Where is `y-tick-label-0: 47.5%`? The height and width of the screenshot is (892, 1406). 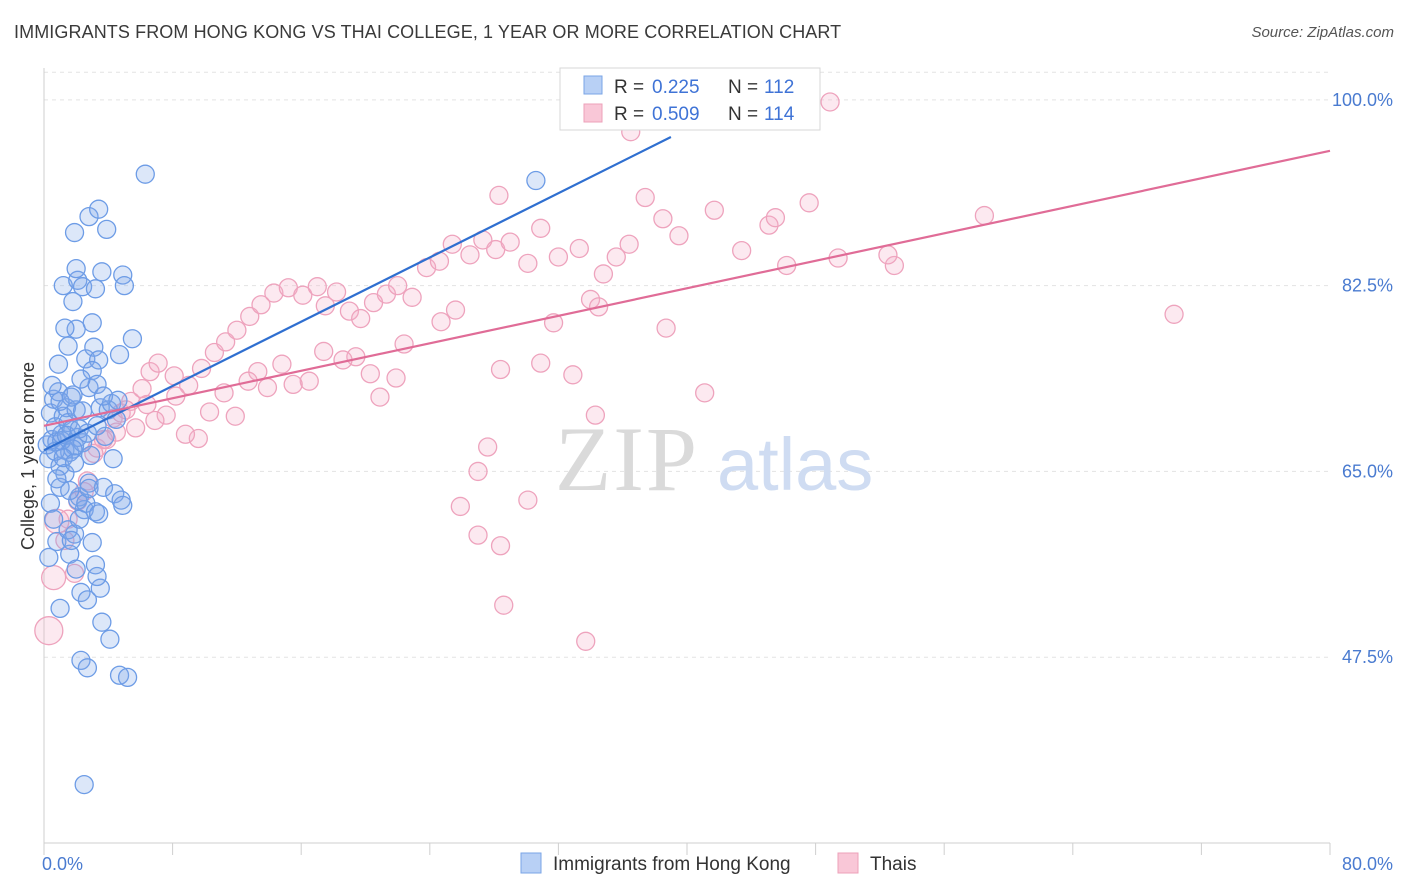 y-tick-label-0: 47.5% is located at coordinates (1367, 657).